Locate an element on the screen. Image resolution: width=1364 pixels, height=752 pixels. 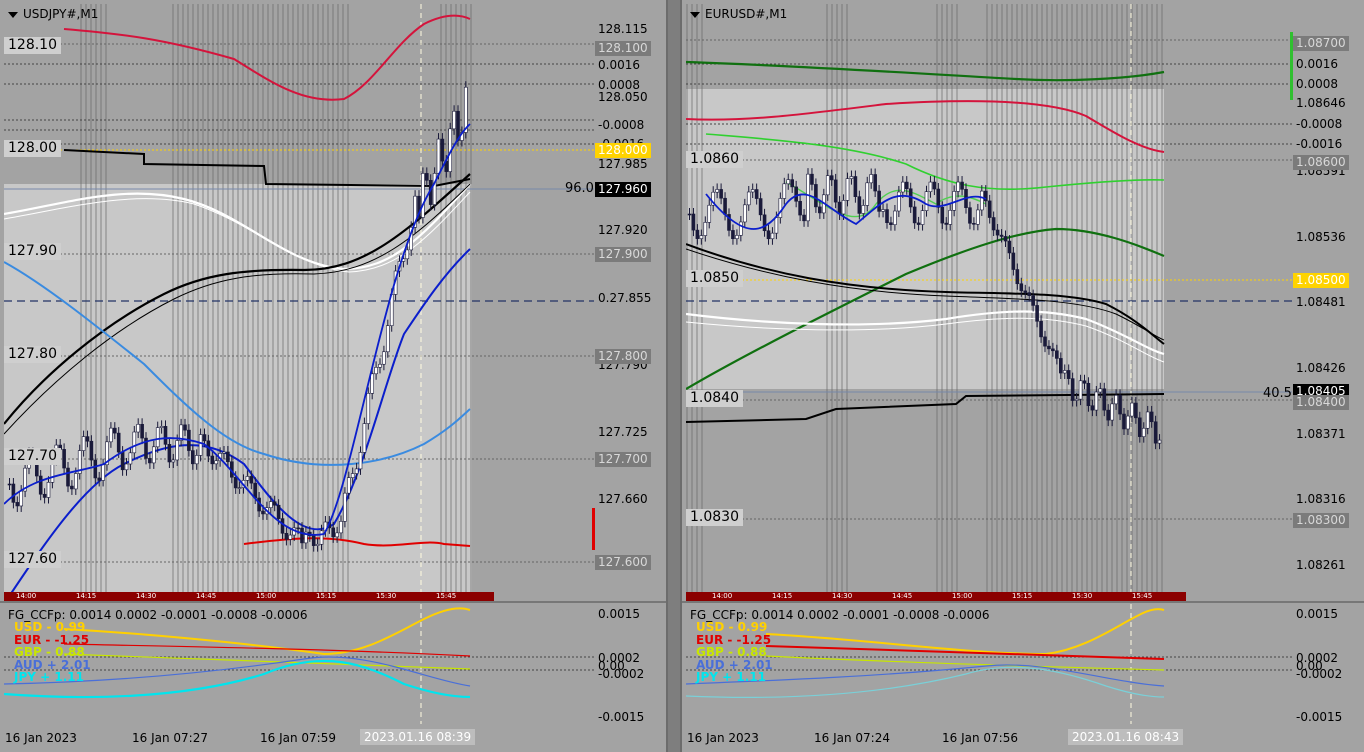
price-axis-label: 1.08646 is located at coordinates (1321, 103).